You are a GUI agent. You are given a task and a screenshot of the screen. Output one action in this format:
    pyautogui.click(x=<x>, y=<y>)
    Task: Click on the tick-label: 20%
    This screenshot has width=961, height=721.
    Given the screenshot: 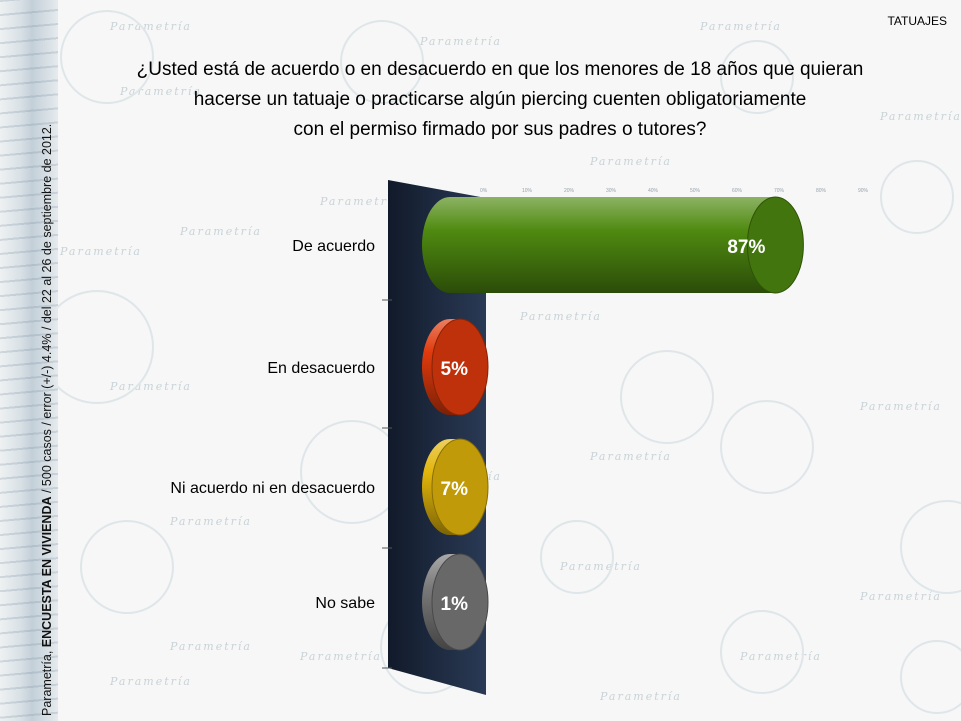 What is the action you would take?
    pyautogui.click(x=569, y=191)
    